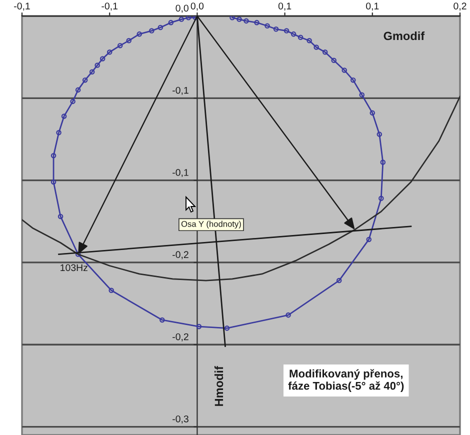 The width and height of the screenshot is (470, 435). What do you see at coordinates (219, 386) in the screenshot?
I see `y-axis-title: Hmodif` at bounding box center [219, 386].